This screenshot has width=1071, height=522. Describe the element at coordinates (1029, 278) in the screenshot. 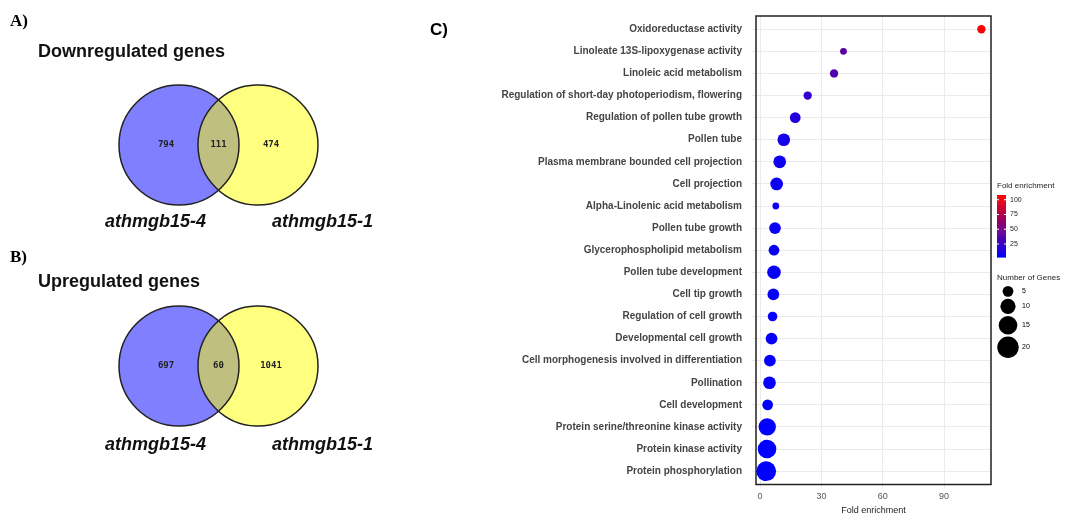

I see `legend-title: Number of Genes` at that location.